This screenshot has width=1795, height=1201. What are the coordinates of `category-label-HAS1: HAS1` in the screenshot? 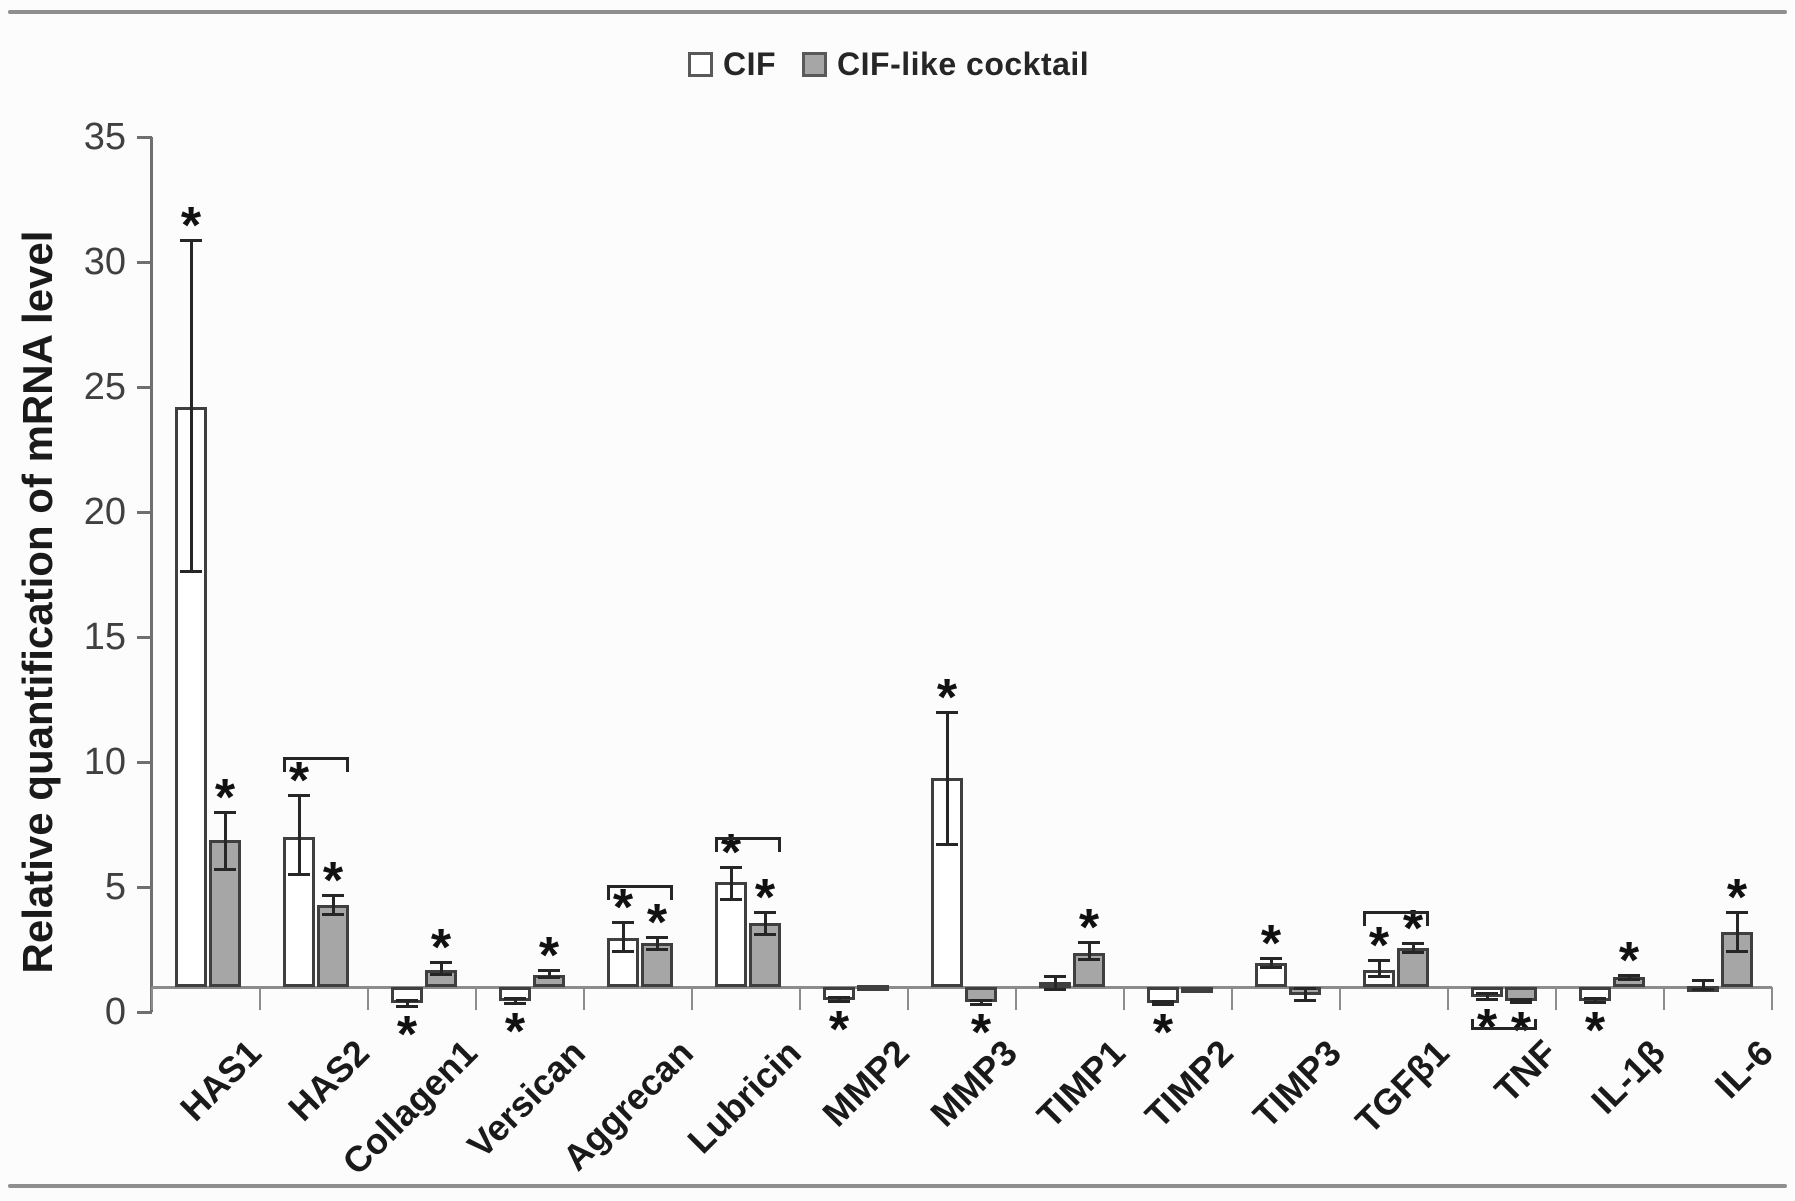 It's located at (220, 1080).